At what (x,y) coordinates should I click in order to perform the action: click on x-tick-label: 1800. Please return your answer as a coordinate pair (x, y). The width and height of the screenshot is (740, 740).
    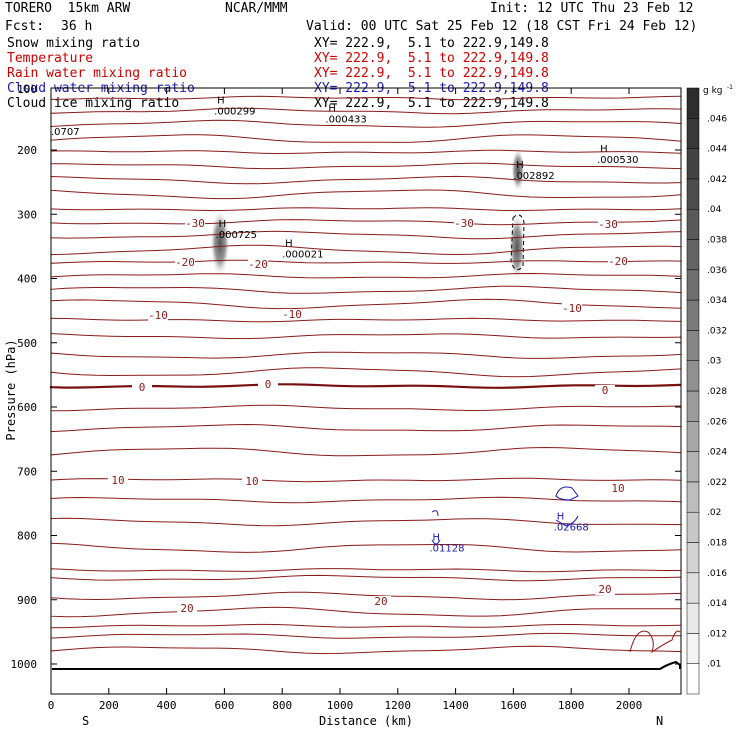
    Looking at the image, I should click on (571, 705).